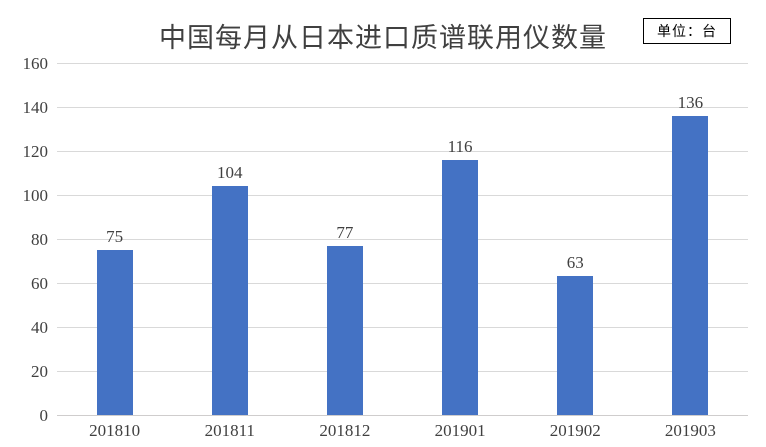 The width and height of the screenshot is (766, 447). Describe the element at coordinates (575, 430) in the screenshot. I see `x-axis-tick-label: 201902` at that location.